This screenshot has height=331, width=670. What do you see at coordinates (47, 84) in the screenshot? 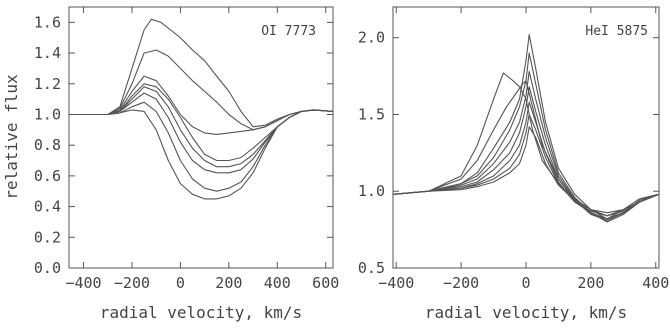
I see `y-tick-label: 1.2` at bounding box center [47, 84].